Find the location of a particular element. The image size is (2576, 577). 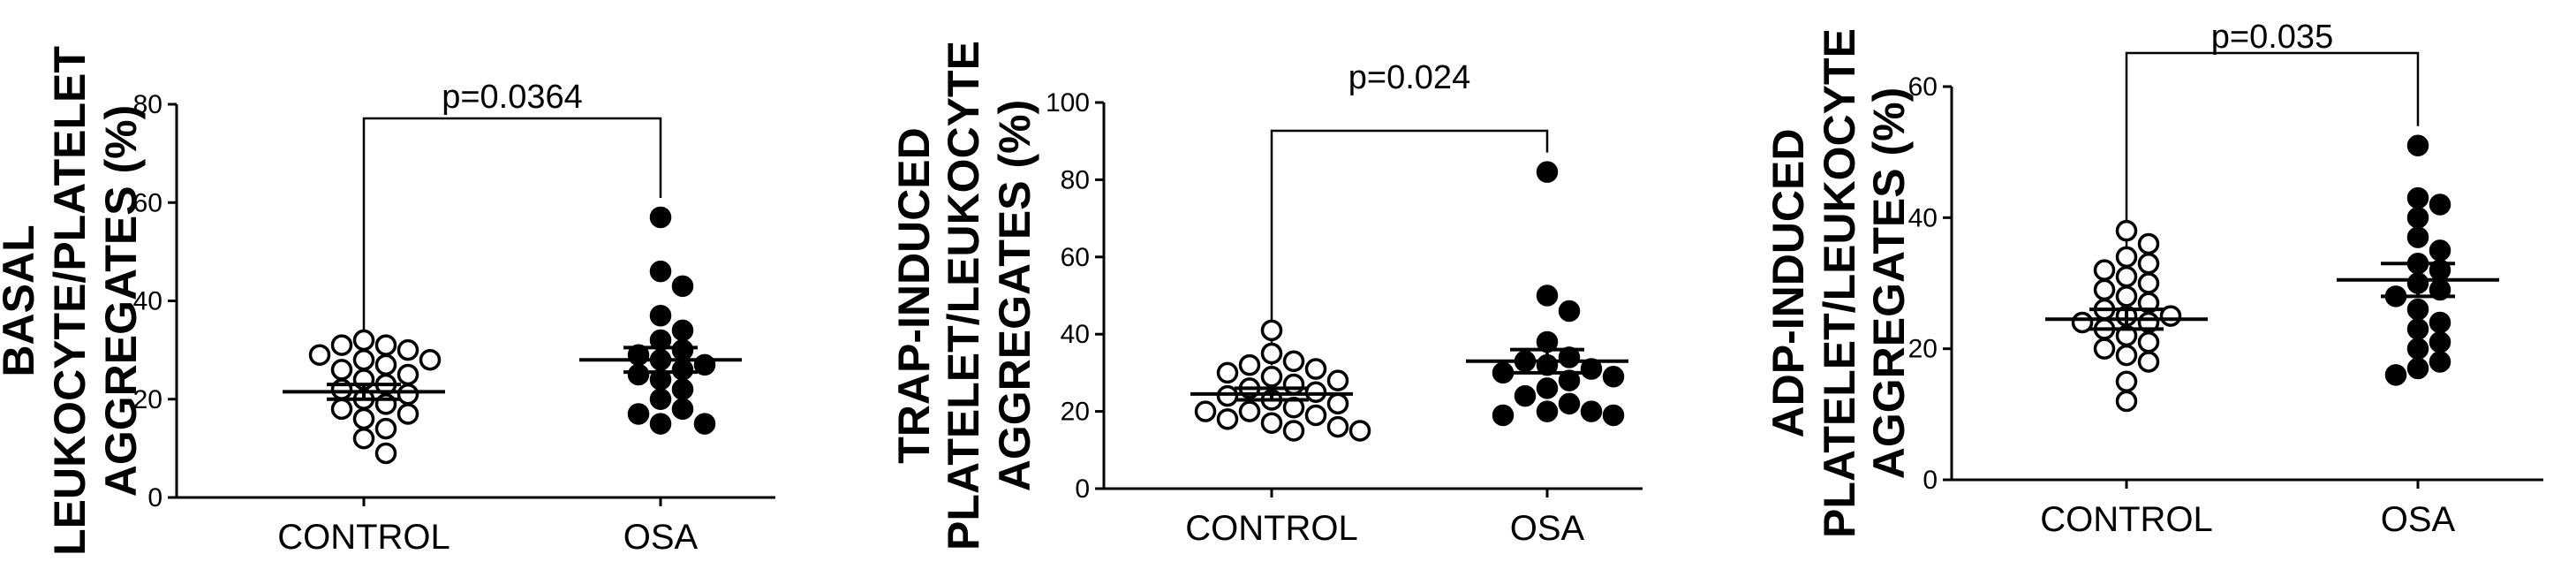

y-axis-title-line: ADP-INDUCED is located at coordinates (1788, 283).